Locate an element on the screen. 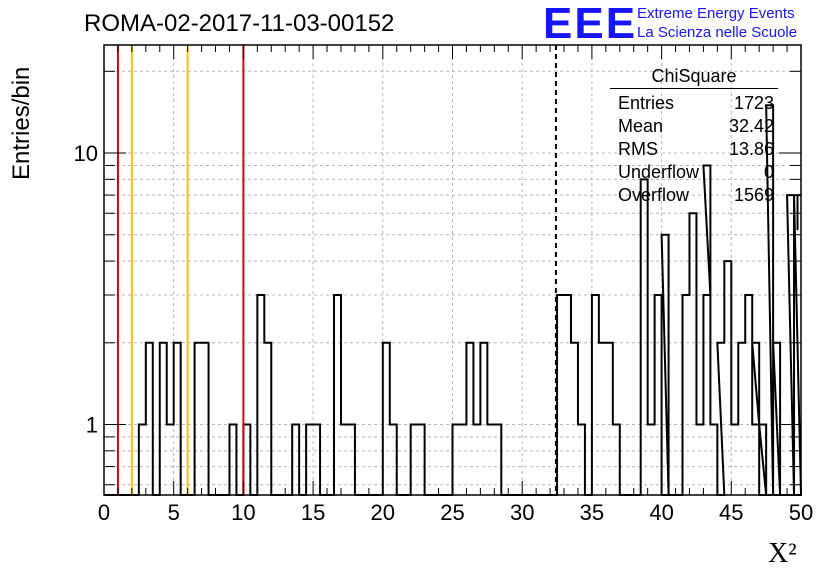  stat-label: Overflow is located at coordinates (654, 195).